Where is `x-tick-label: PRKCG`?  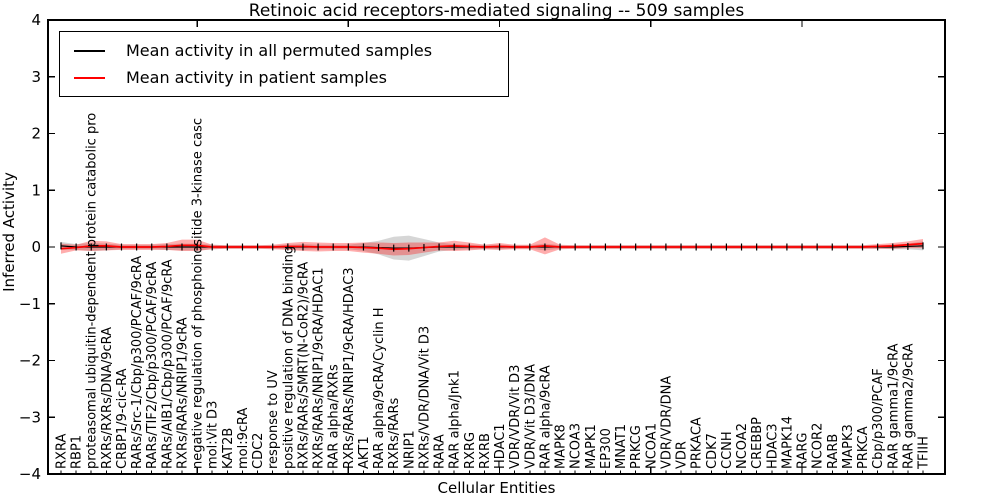
x-tick-label: PRKCG is located at coordinates (636, 447).